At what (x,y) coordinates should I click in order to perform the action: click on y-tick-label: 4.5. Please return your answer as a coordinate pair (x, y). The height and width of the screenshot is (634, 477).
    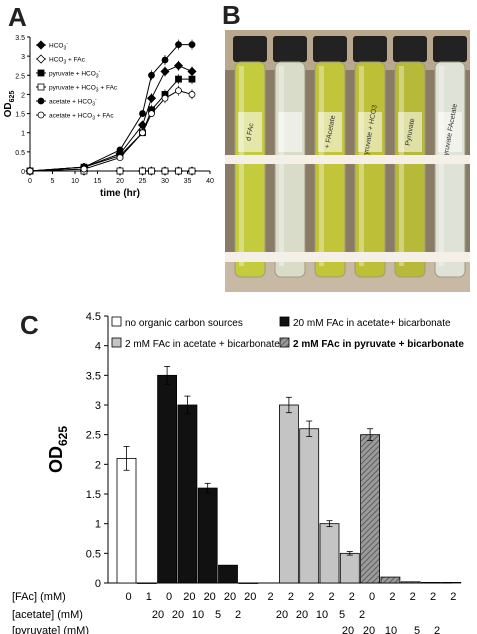
    Looking at the image, I should click on (93, 317).